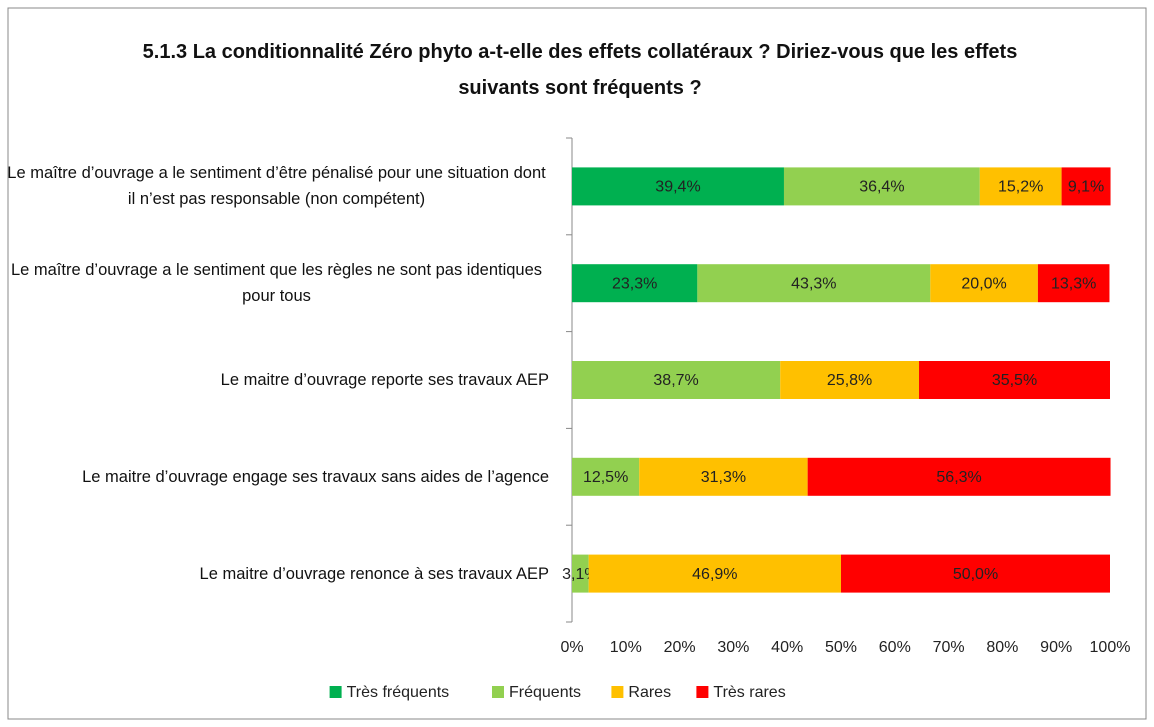  What do you see at coordinates (680, 647) in the screenshot?
I see `x-tick-label: 20%` at bounding box center [680, 647].